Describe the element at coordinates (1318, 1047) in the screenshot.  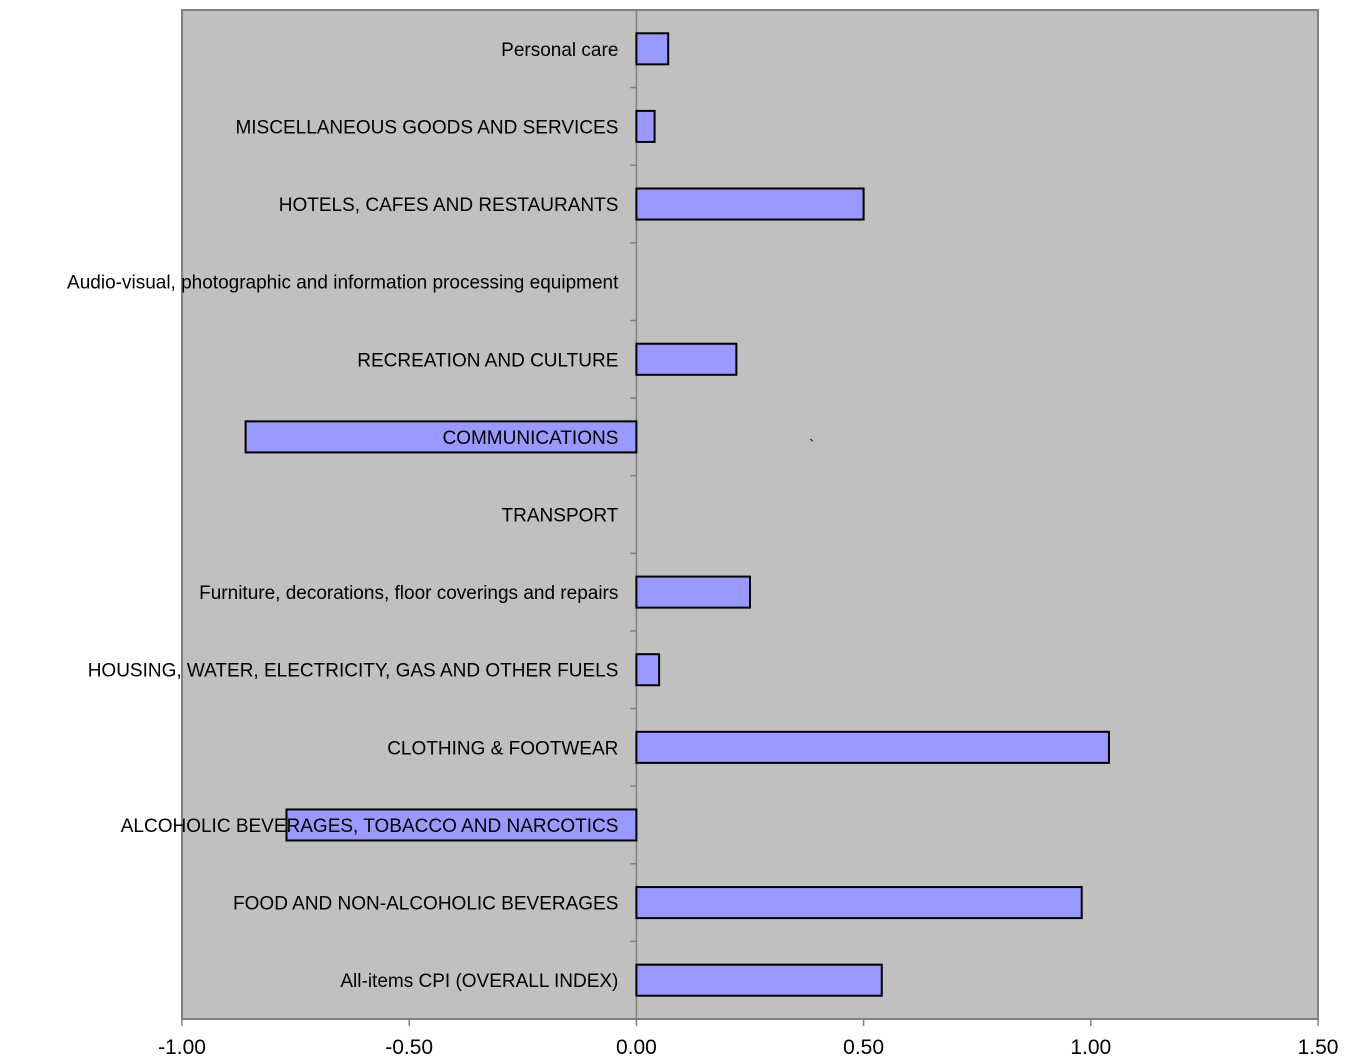
I see `x-tick-label: 1.50` at that location.